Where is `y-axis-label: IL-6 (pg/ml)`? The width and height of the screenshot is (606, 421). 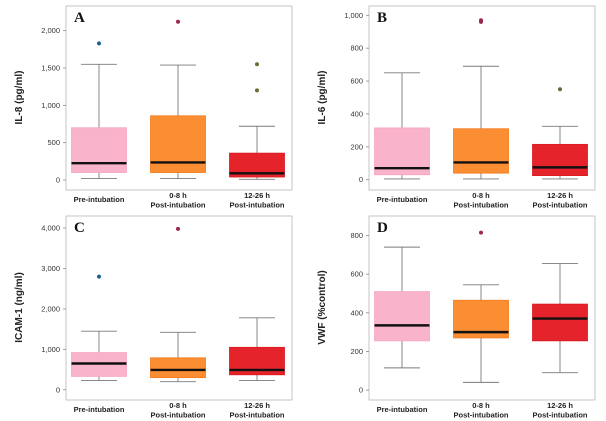 y-axis-label: IL-6 (pg/ml) is located at coordinates (322, 98).